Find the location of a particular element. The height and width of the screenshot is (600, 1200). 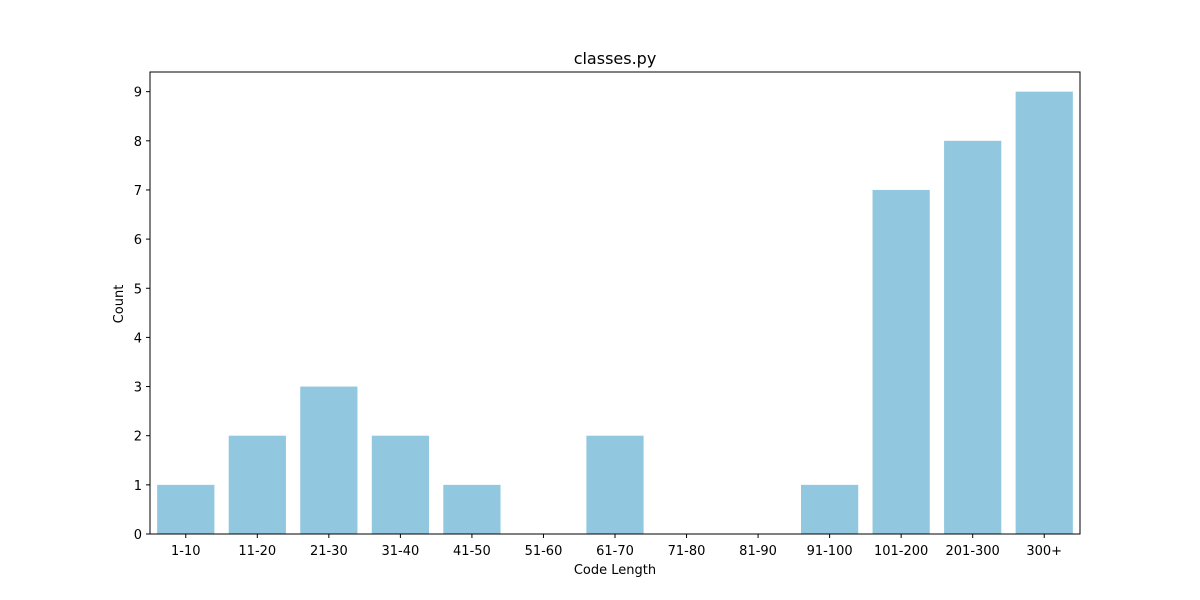

y-tick-label: 3 is located at coordinates (138, 388).